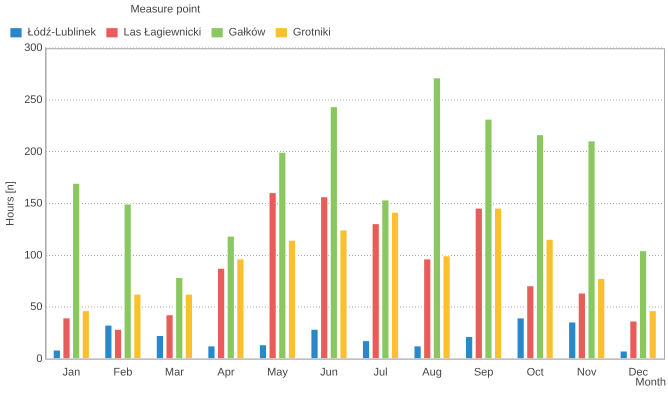  I want to click on x-tick-label: Aug, so click(432, 372).